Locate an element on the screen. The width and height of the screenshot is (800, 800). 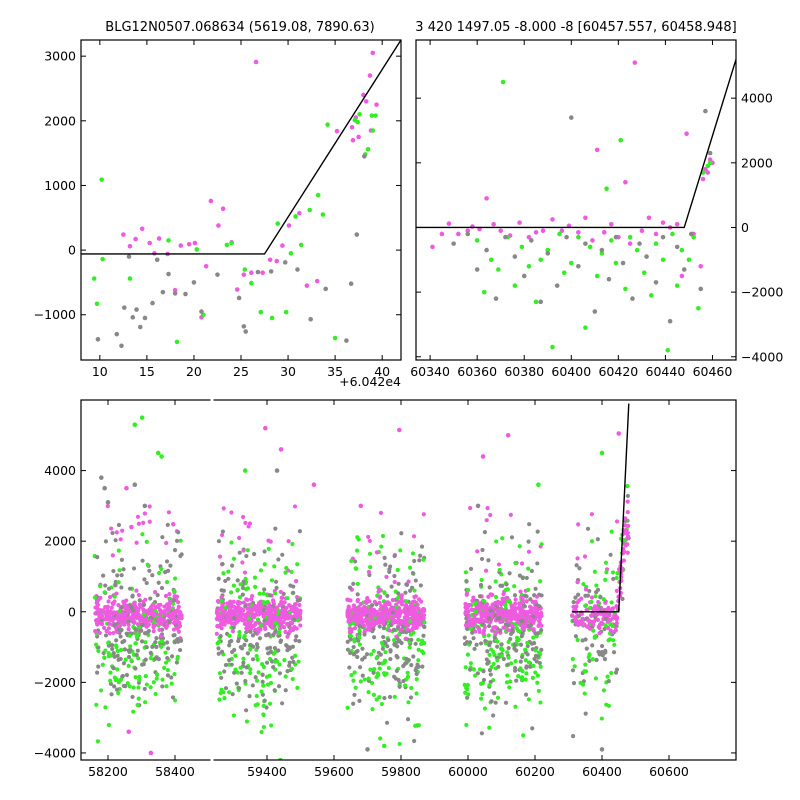
x-tick-label: 60380 is located at coordinates (524, 371).